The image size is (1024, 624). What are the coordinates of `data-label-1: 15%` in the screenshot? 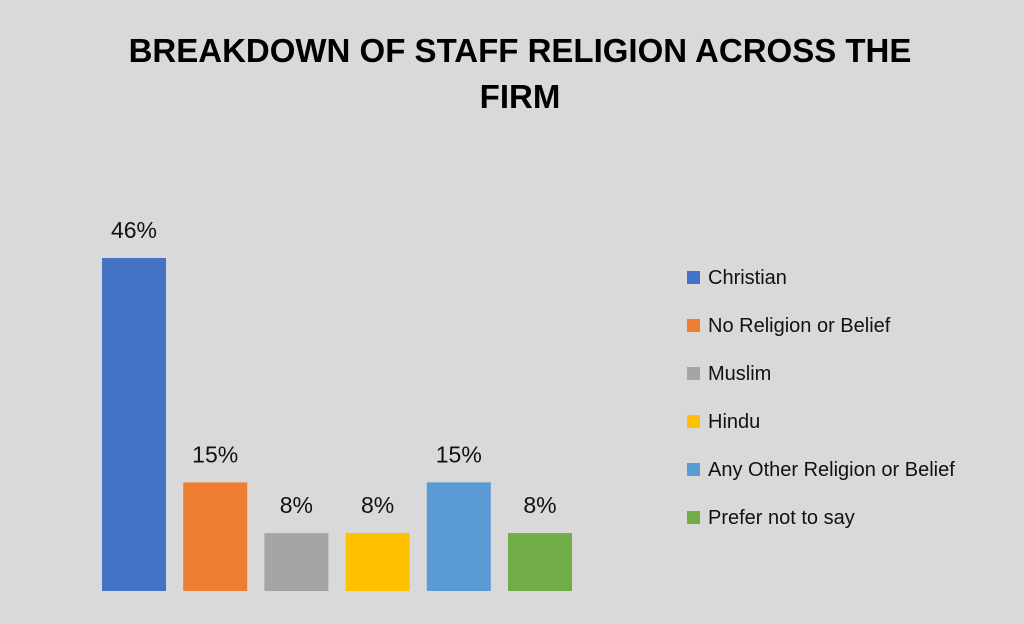 It's located at (215, 454).